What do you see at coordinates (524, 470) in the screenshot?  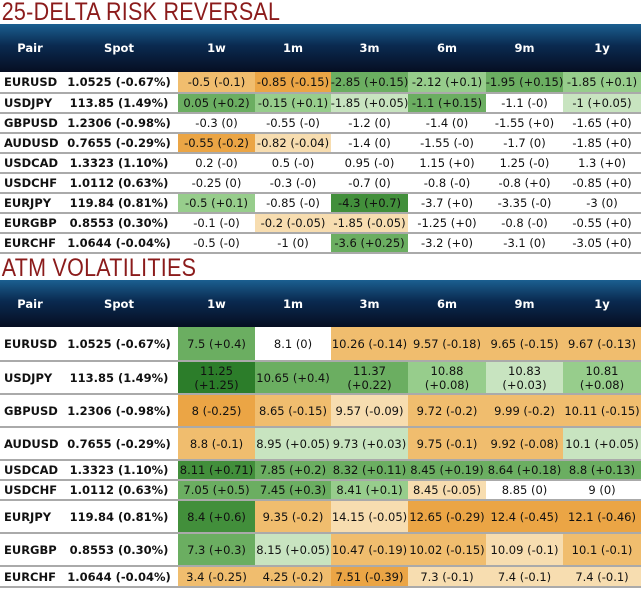 I see `value-cell-9m: 8.64 (+0.18)` at bounding box center [524, 470].